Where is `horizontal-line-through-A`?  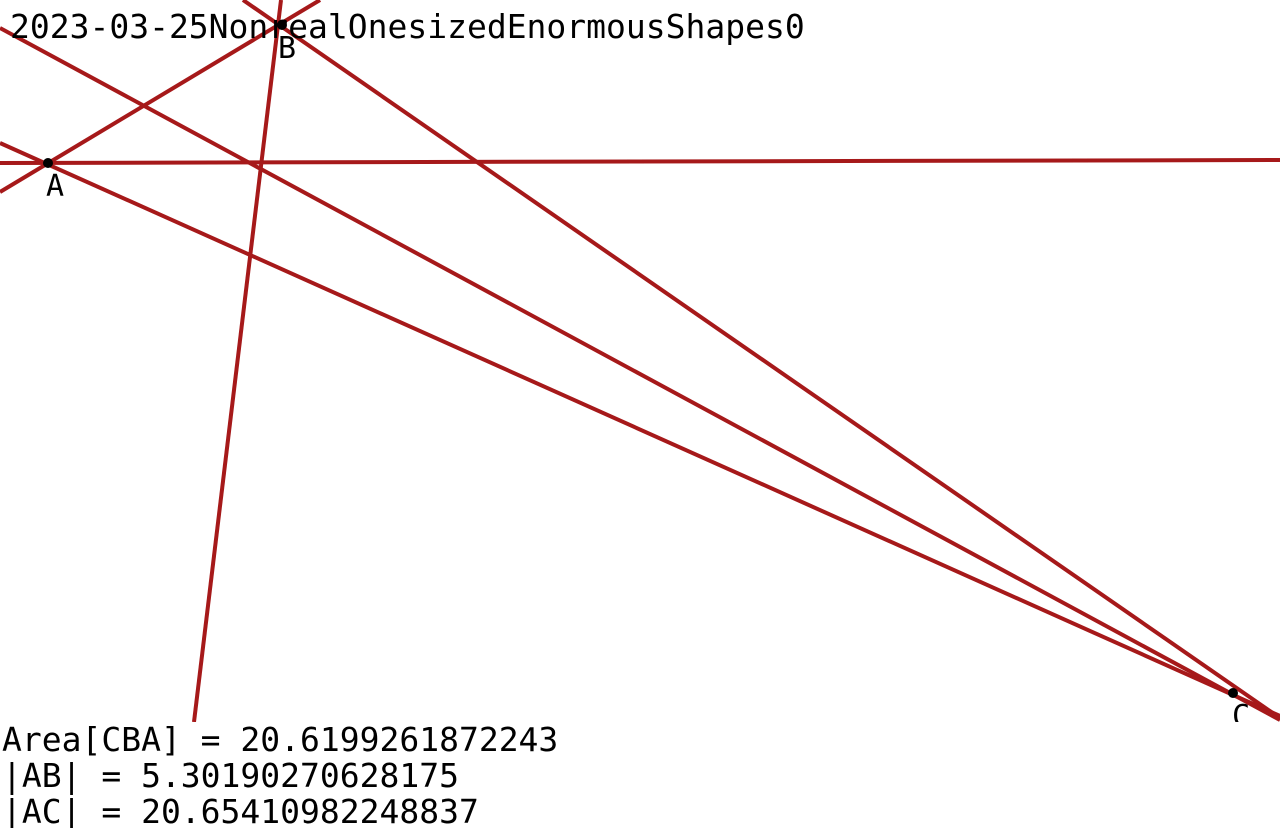
horizontal-line-through-A is located at coordinates (640, 161).